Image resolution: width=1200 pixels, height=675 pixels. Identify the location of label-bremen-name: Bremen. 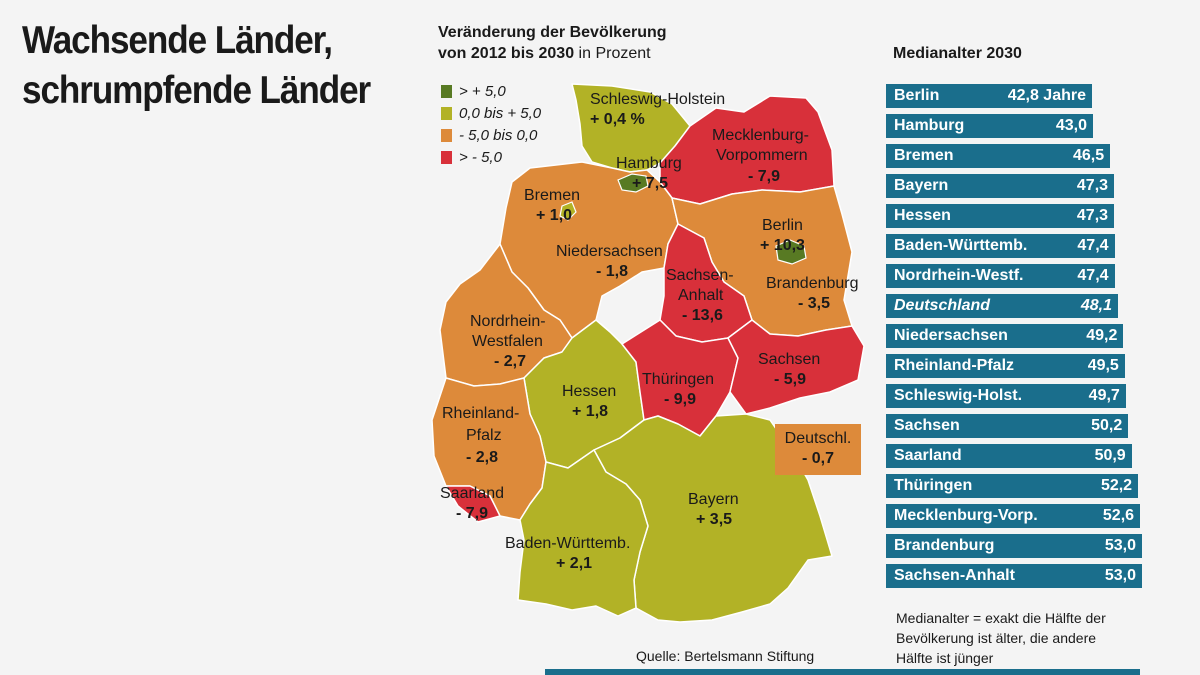
(552, 195).